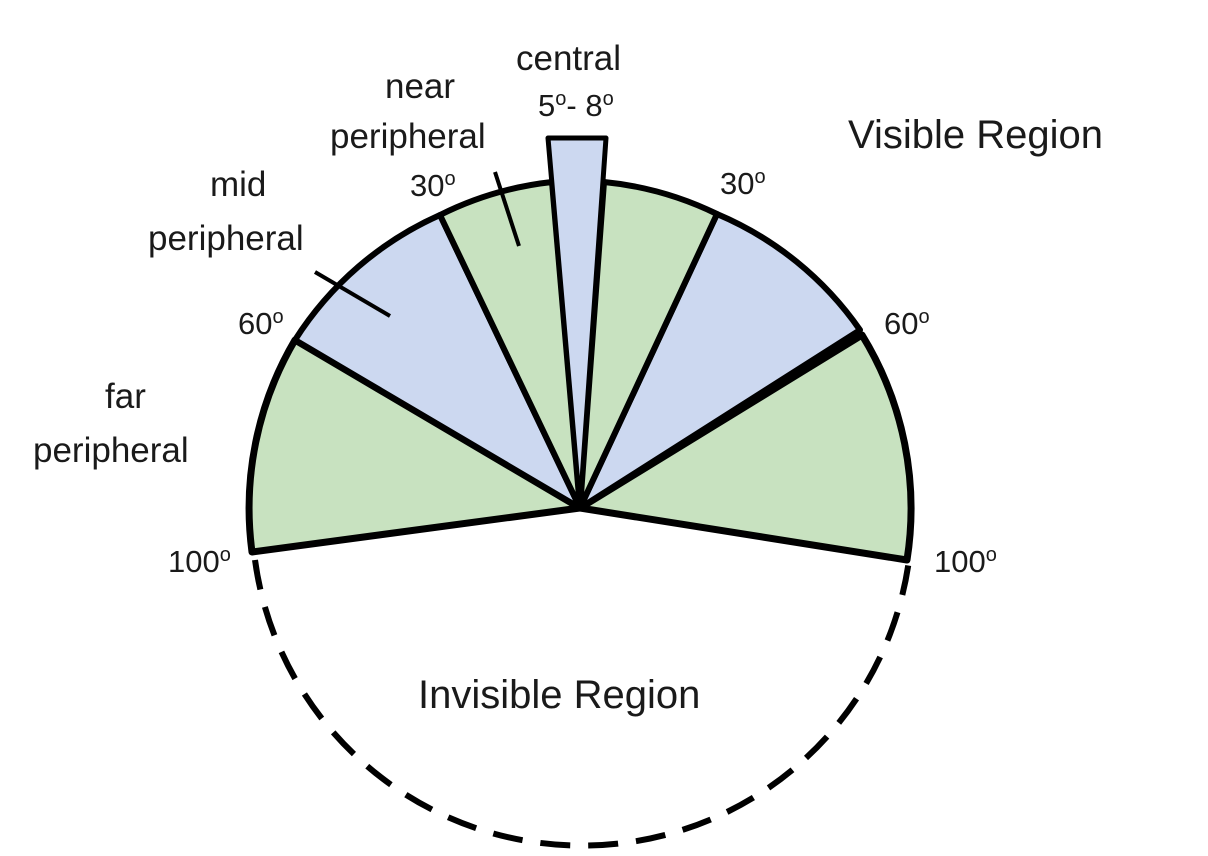 Image resolution: width=1208 pixels, height=856 pixels. I want to click on angle-left-30-degree: o, so click(449, 179).